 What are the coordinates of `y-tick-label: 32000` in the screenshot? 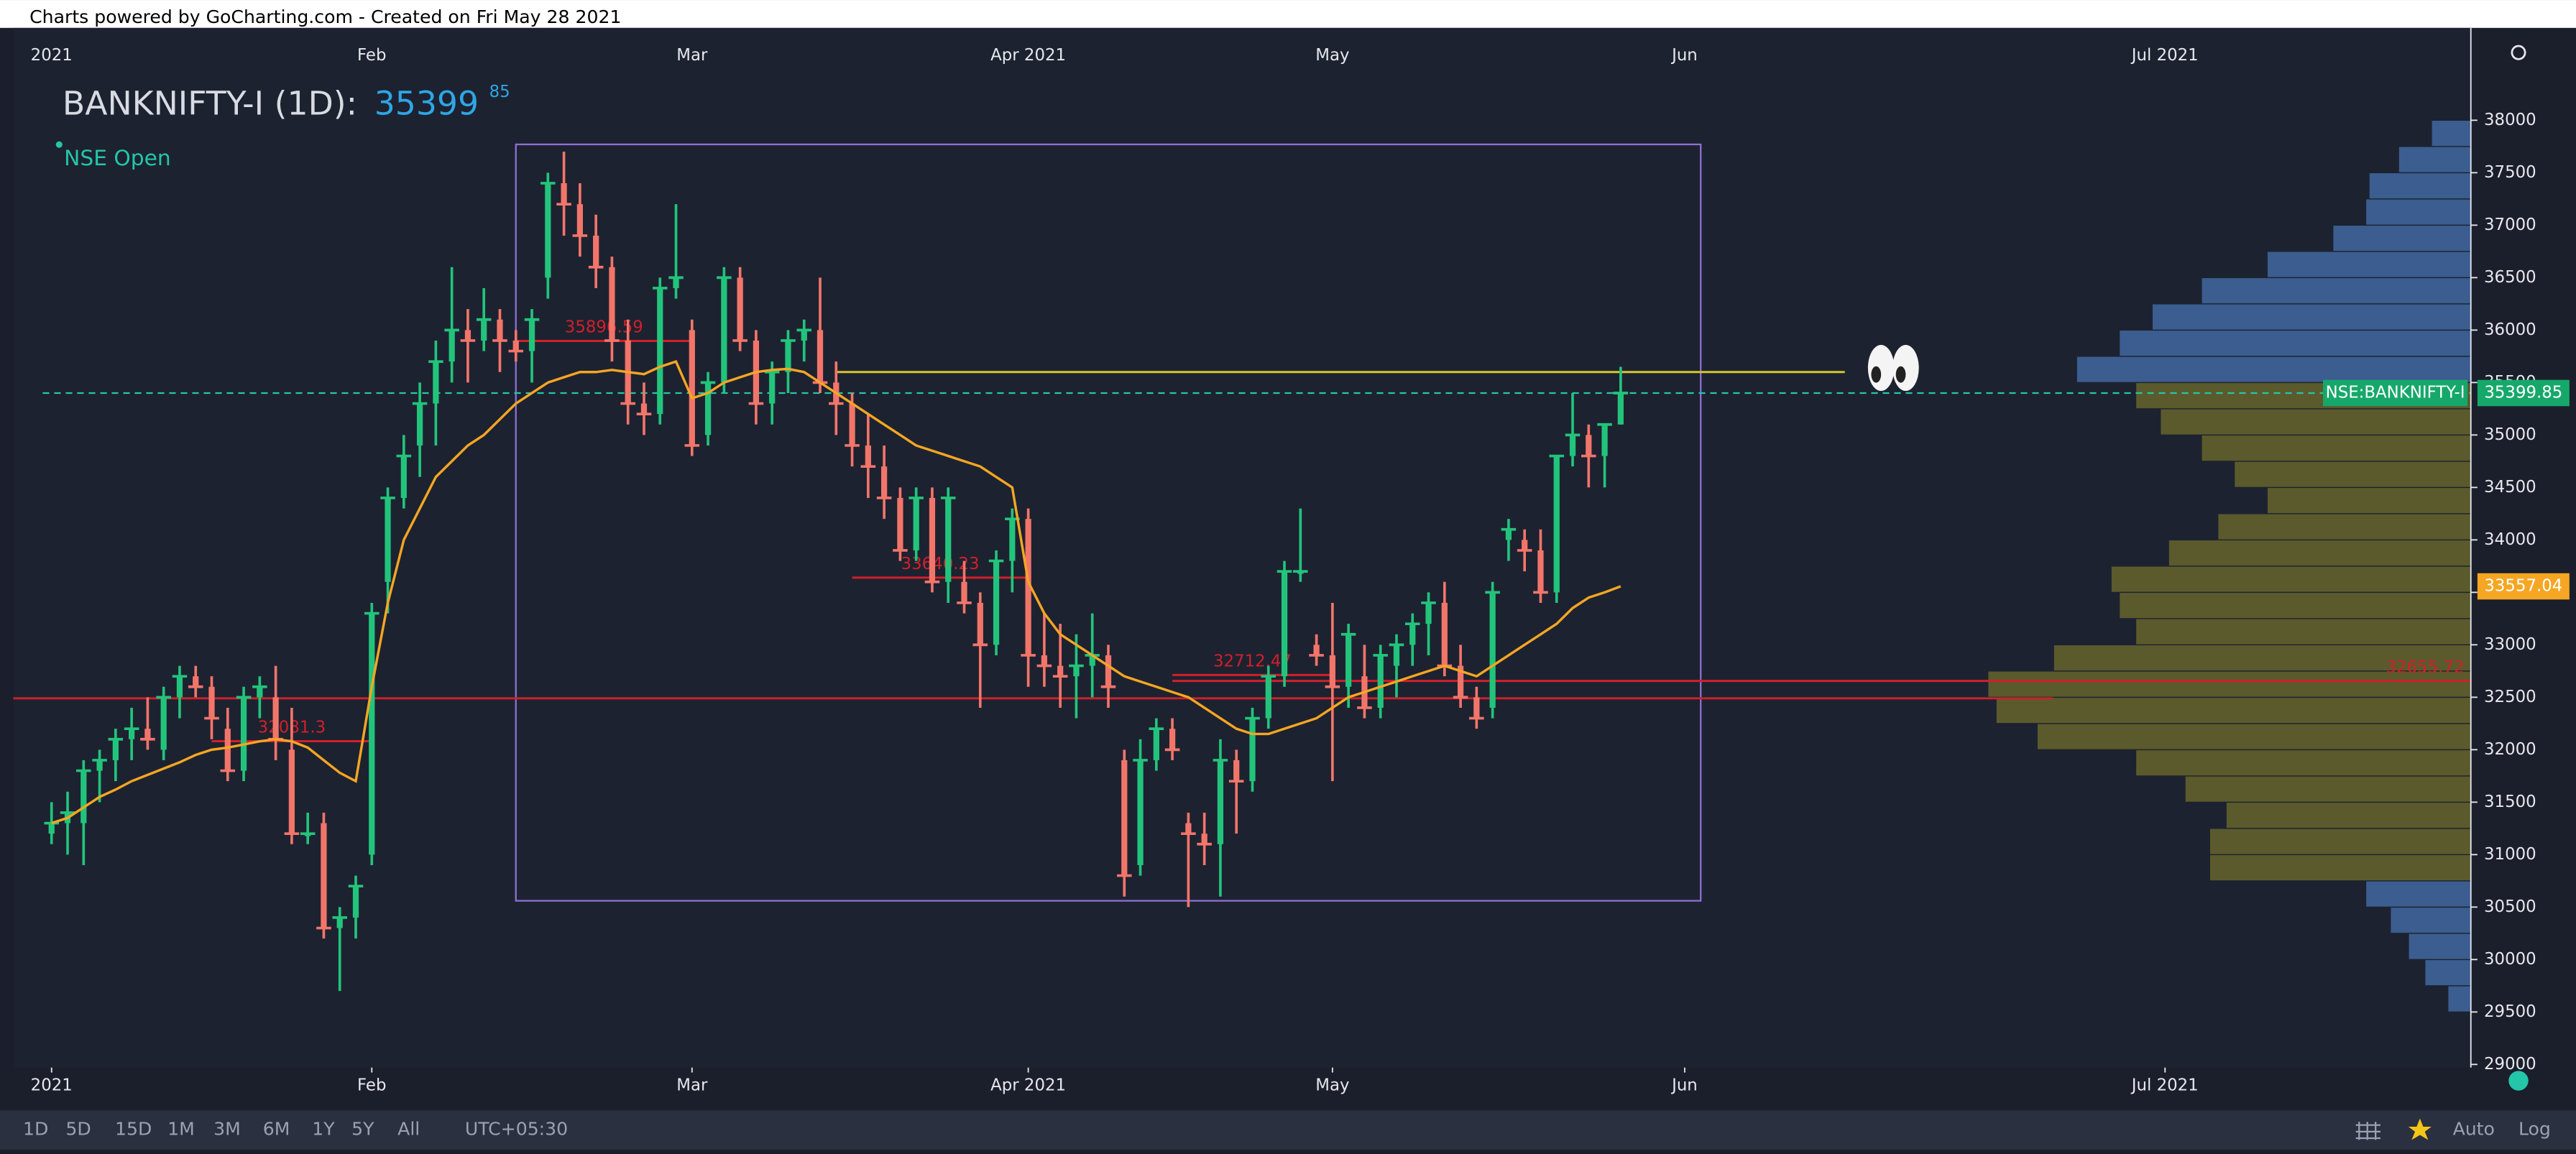 It's located at (2510, 749).